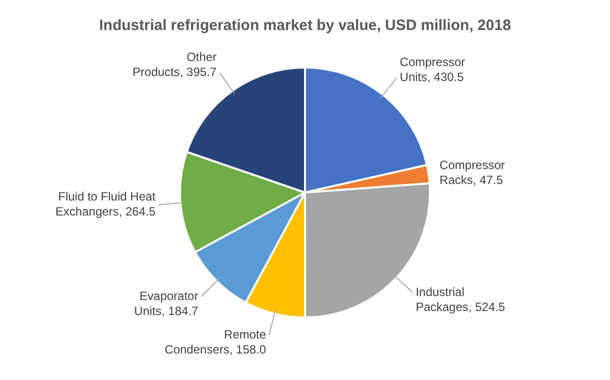 Image resolution: width=610 pixels, height=380 pixels. I want to click on slice-label: Other Products, 395.7, so click(174, 65).